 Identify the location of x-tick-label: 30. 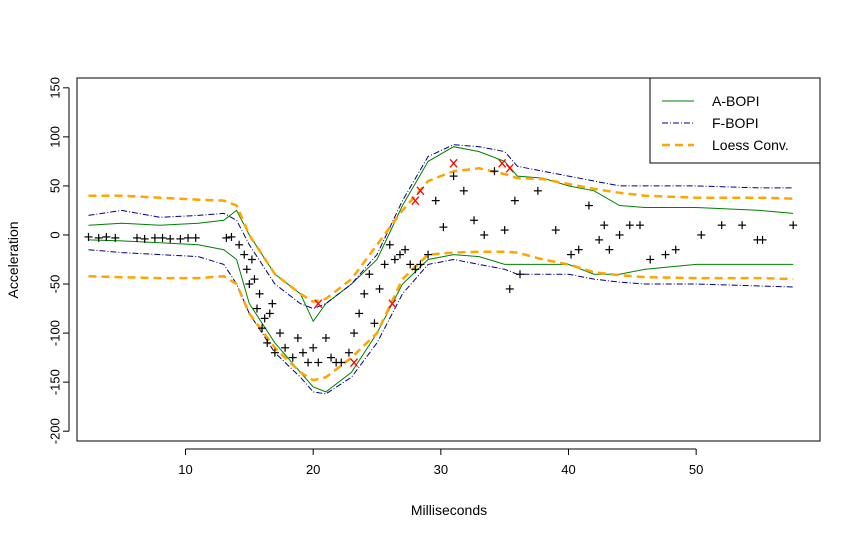
(441, 469).